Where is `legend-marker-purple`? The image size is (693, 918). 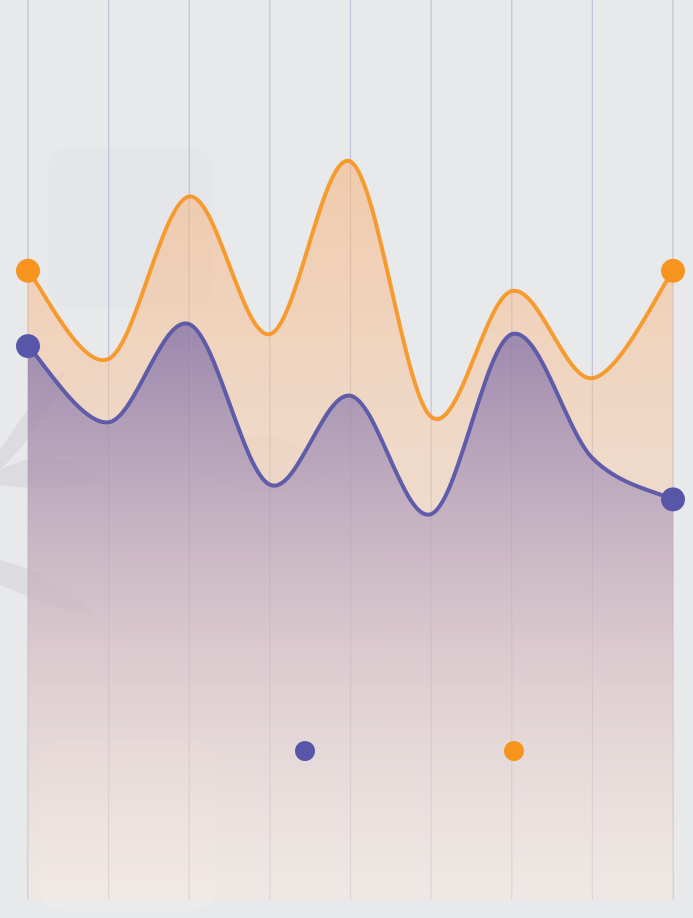
legend-marker-purple is located at coordinates (305, 751).